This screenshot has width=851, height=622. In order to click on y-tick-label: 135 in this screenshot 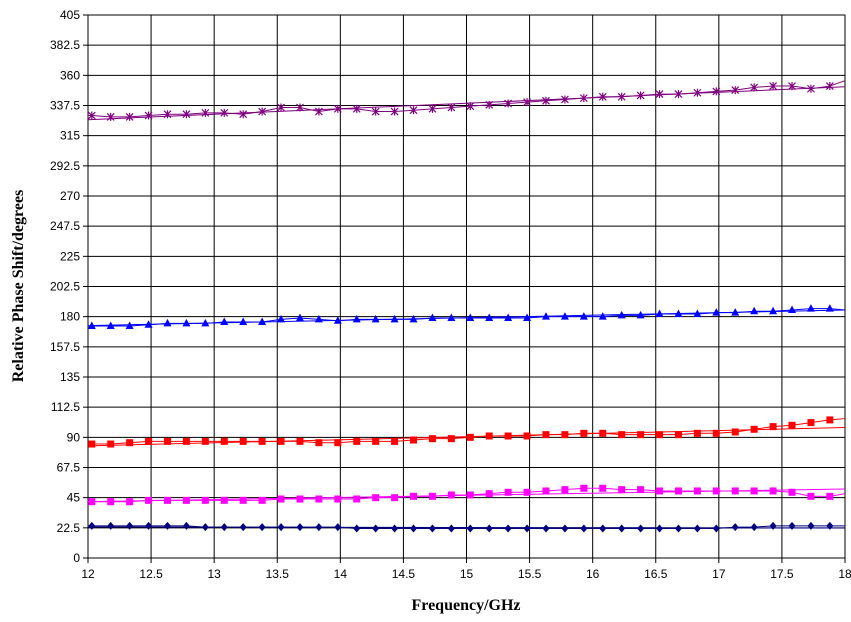, I will do `click(70, 377)`.